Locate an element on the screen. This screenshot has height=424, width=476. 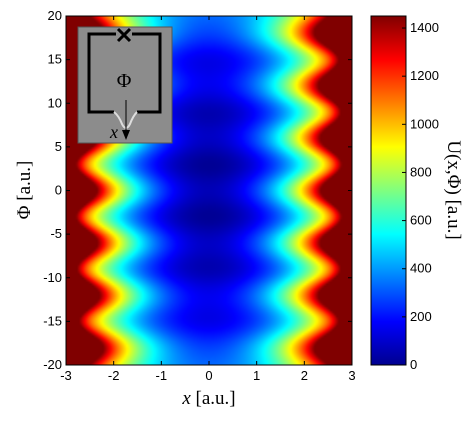
arrow-down-icon is located at coordinates (126, 135).